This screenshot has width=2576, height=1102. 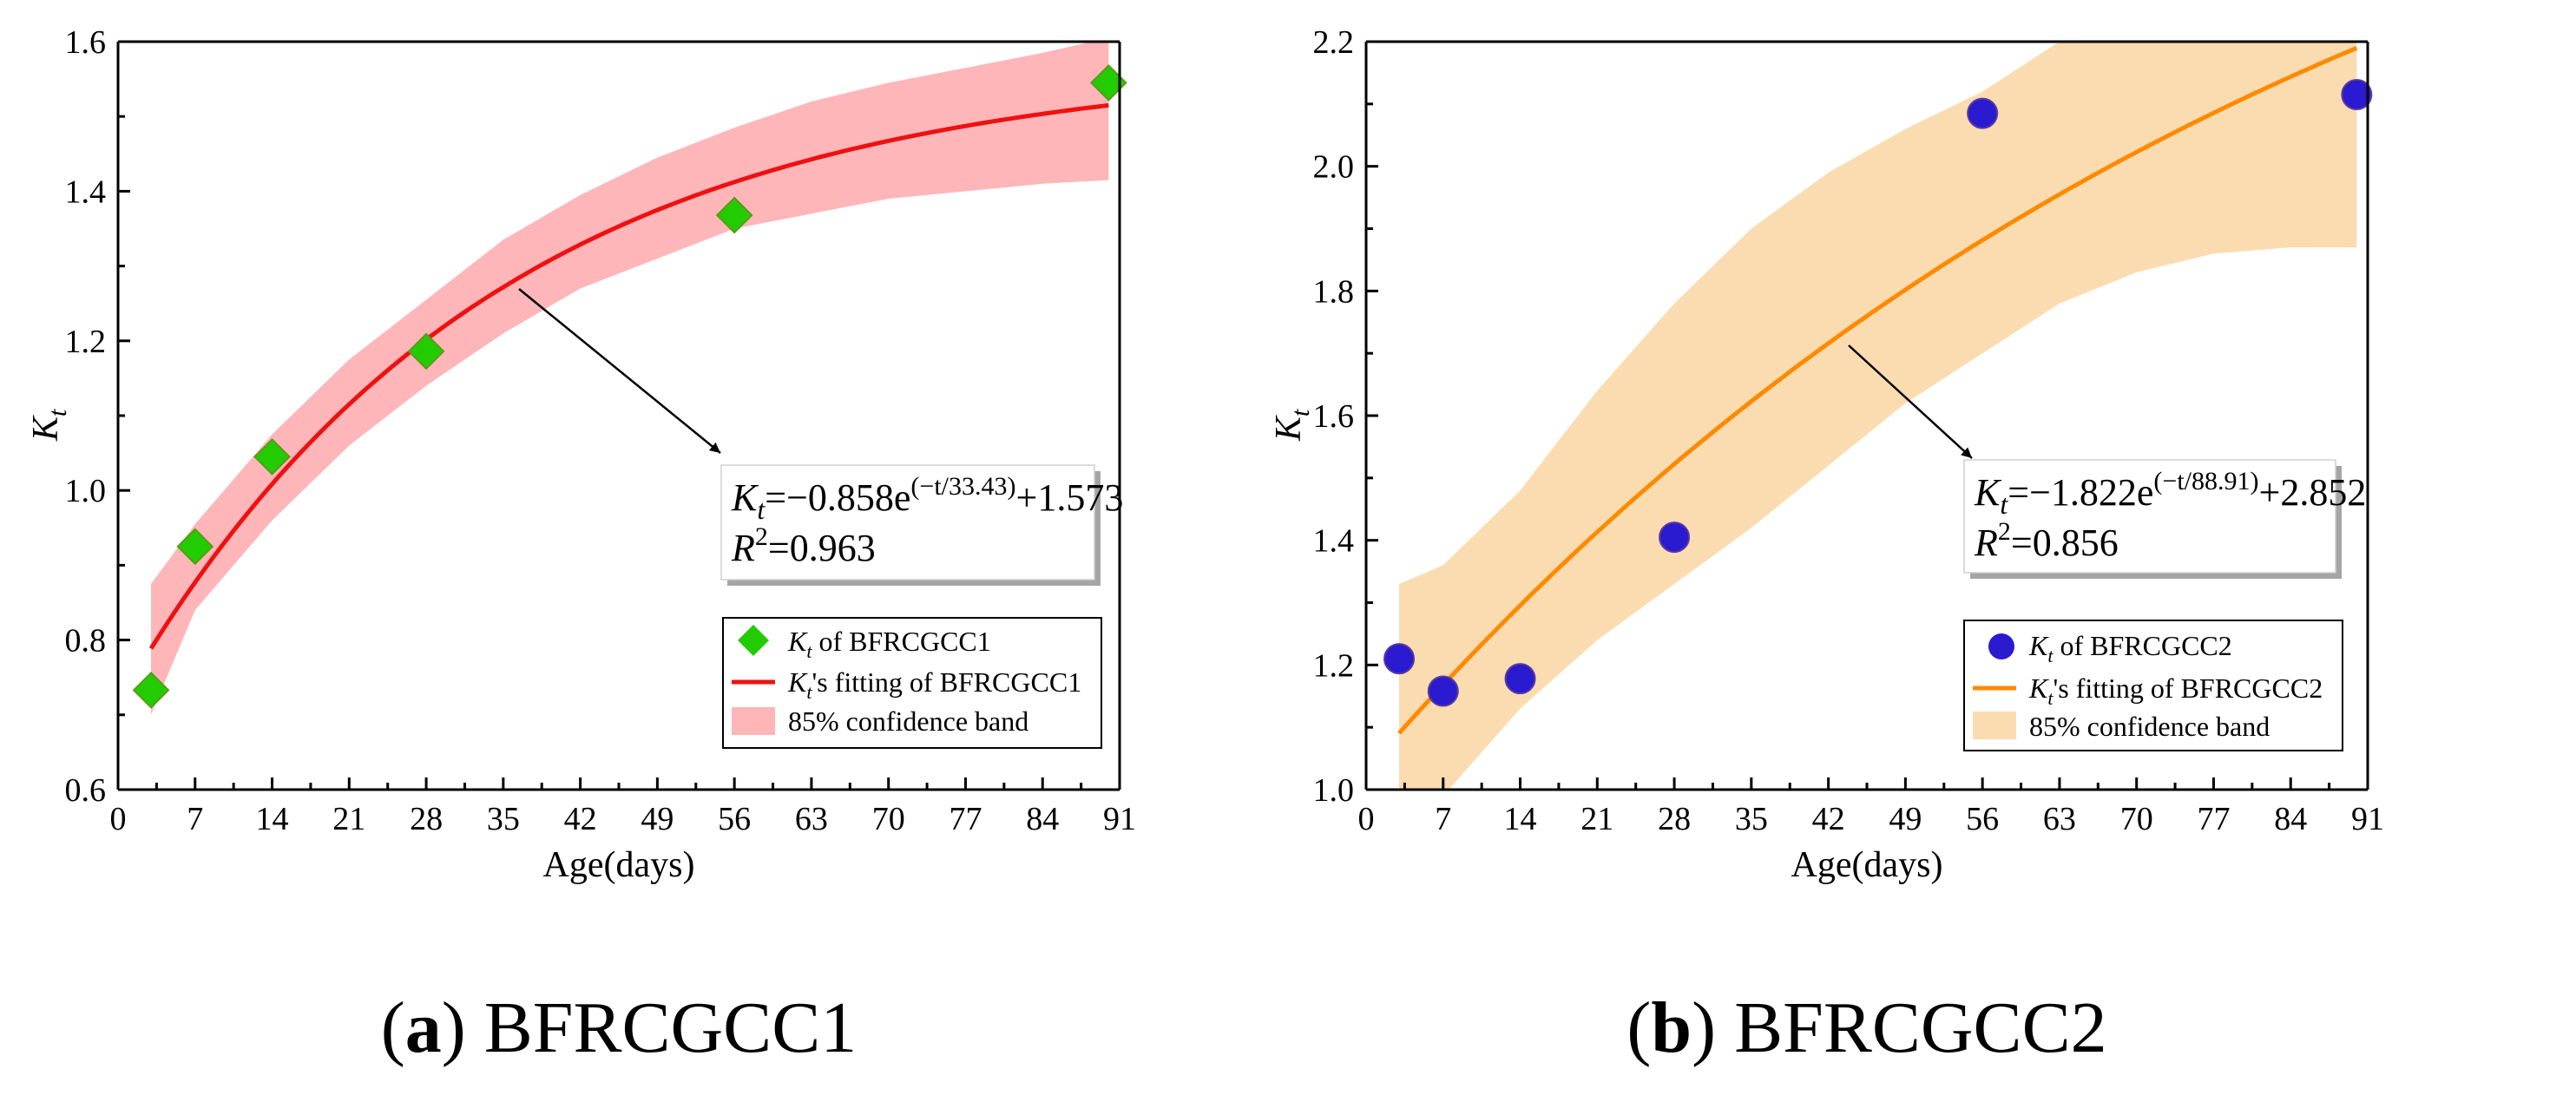 I want to click on eq-tail: +1.573, so click(x=1070, y=497).